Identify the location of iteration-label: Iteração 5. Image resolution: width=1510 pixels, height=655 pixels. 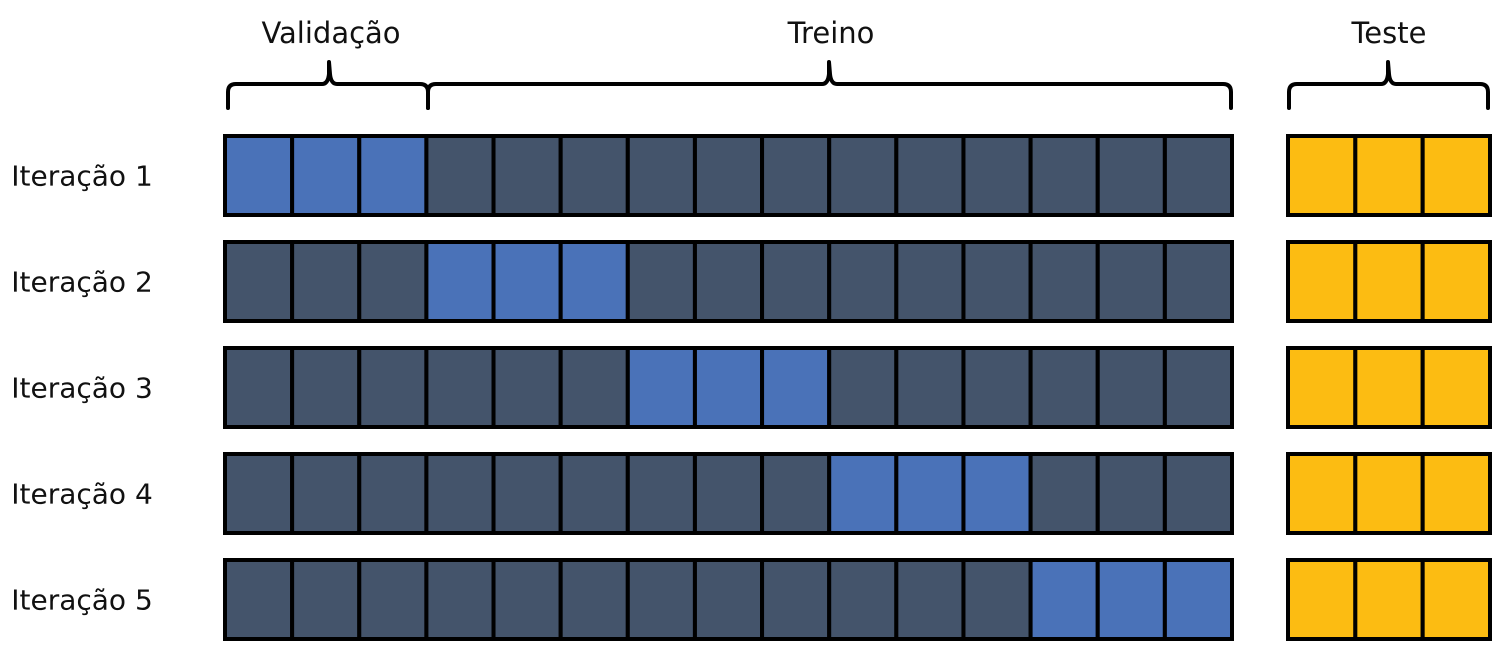
(82, 600).